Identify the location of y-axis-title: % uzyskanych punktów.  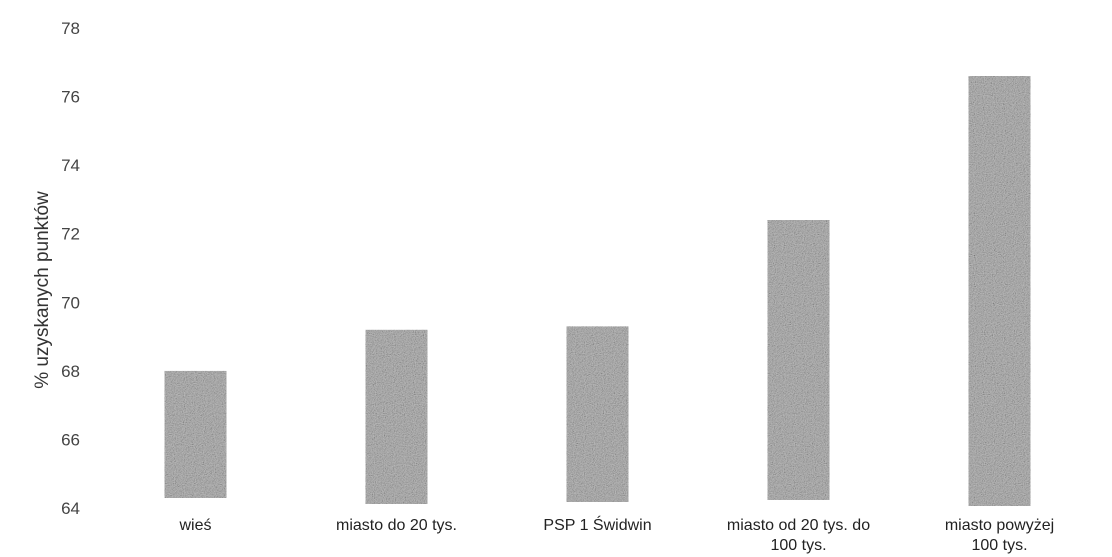
(42, 290).